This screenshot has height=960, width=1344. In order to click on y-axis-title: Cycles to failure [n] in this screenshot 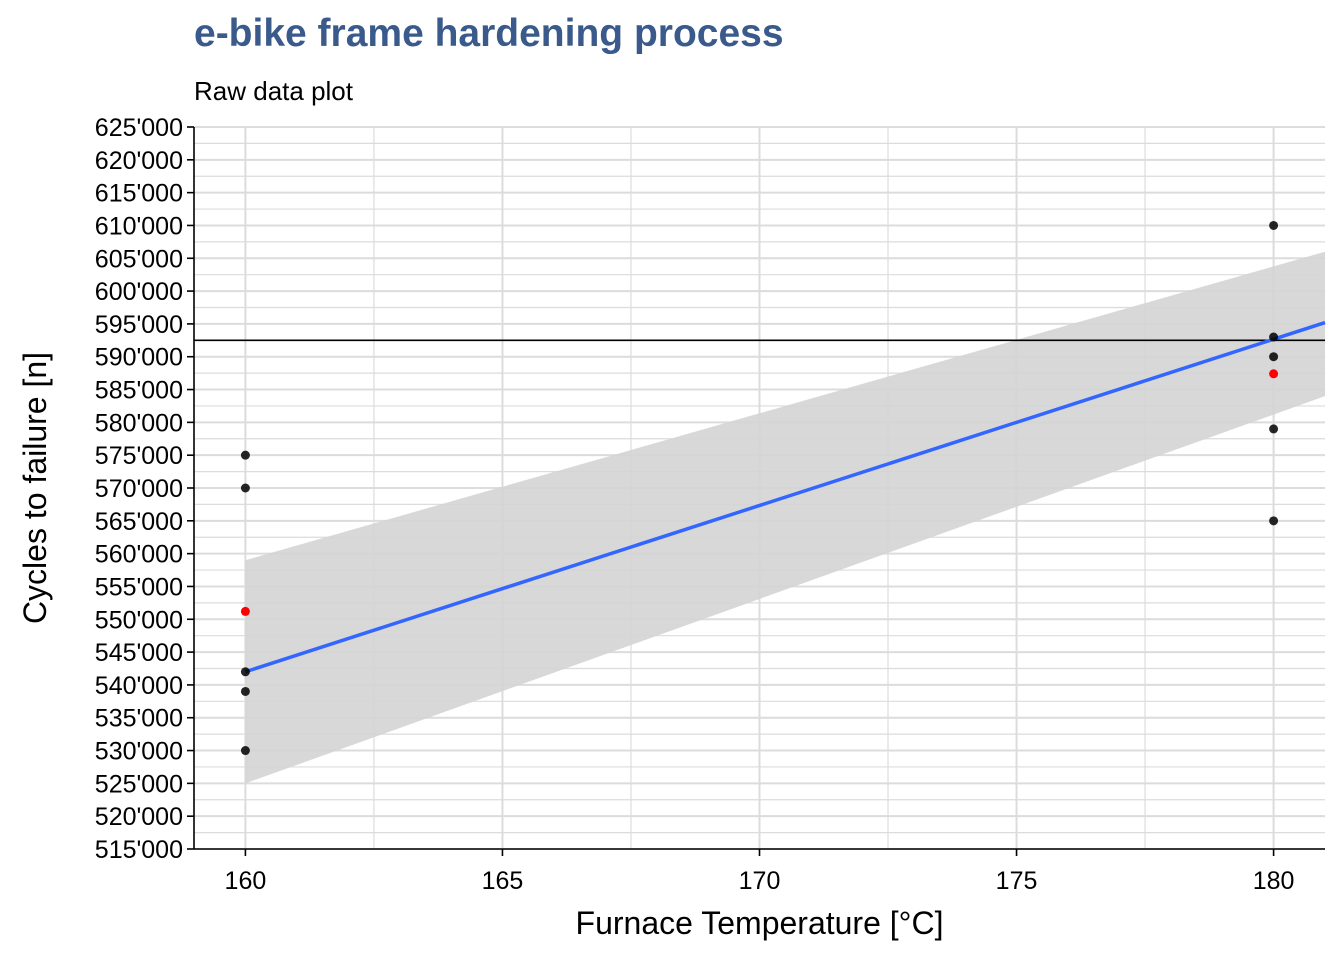, I will do `click(35, 488)`.